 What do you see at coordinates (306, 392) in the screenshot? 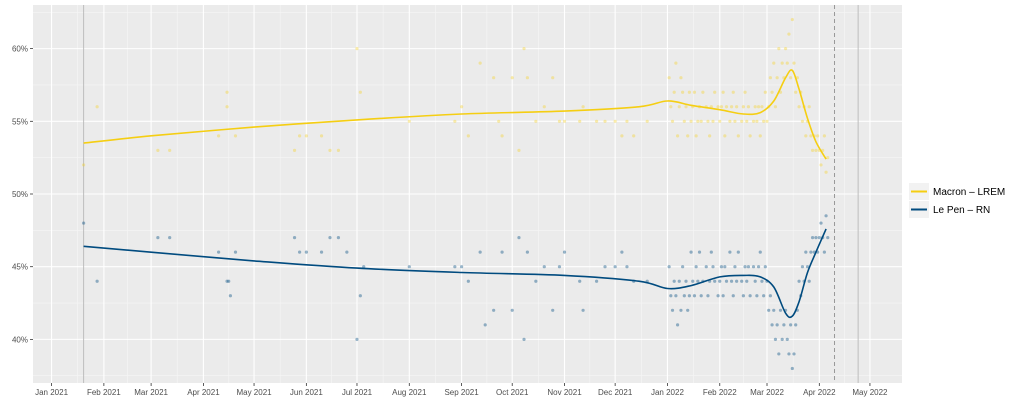
I see `x-tick-label: Jun 2021` at bounding box center [306, 392].